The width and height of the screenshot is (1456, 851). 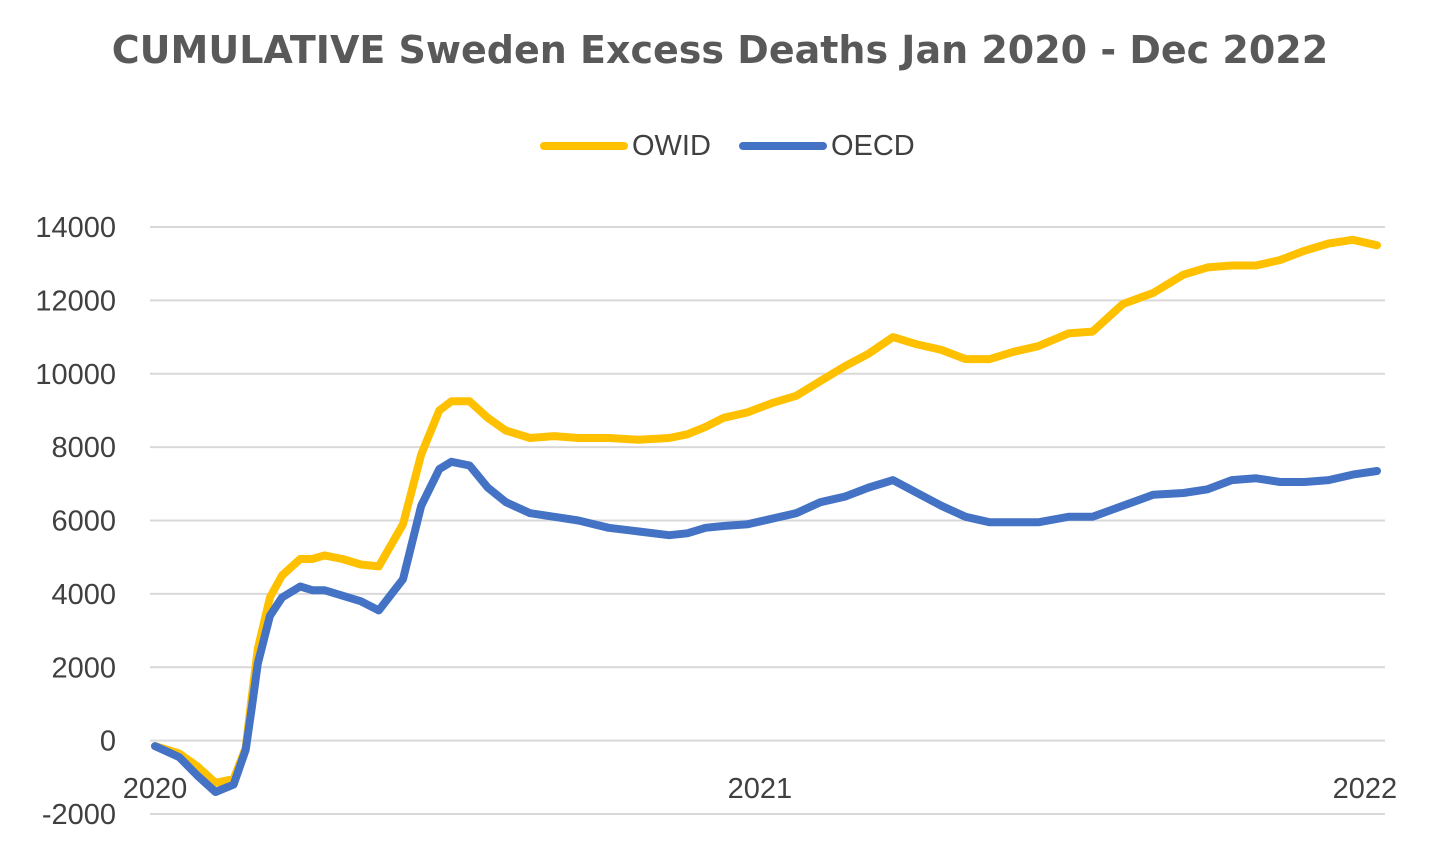 What do you see at coordinates (79, 815) in the screenshot?
I see `y-tick-label: -2000` at bounding box center [79, 815].